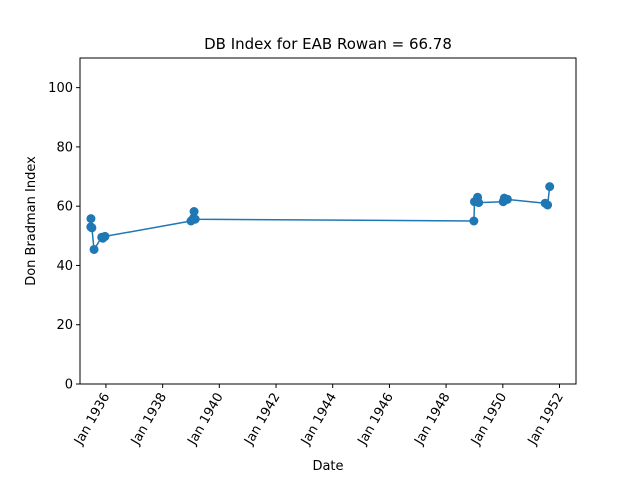 The image size is (640, 480). I want to click on y-tick-label: 60, so click(64, 207).